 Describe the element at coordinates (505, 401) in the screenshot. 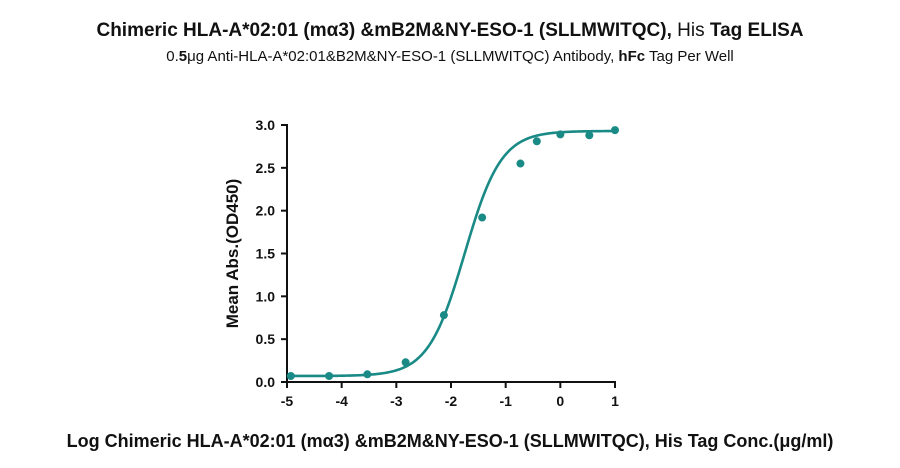

I see `x-tick-label: -1` at that location.